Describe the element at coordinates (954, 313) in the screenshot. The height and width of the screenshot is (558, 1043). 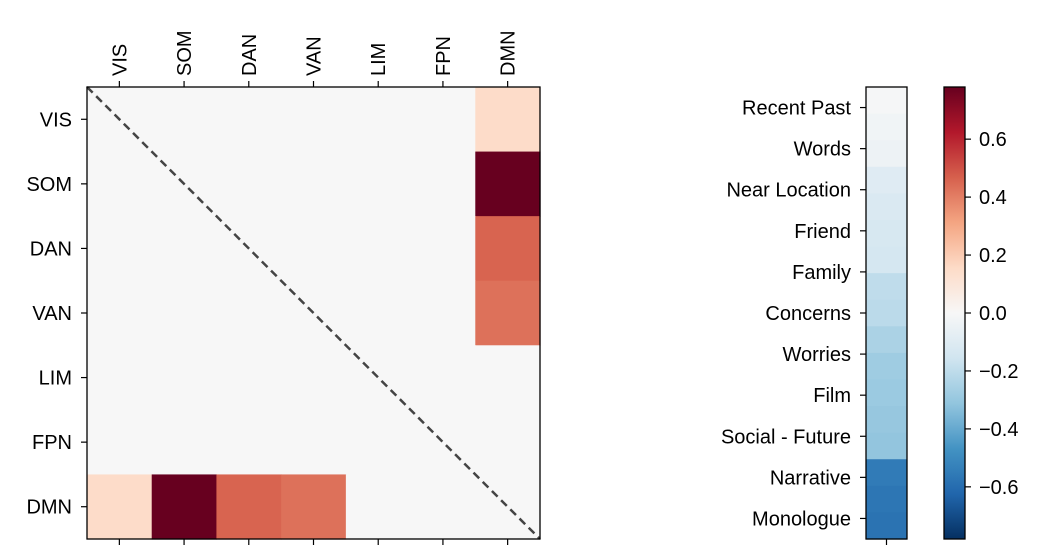
I see `colorbar-bar` at that location.